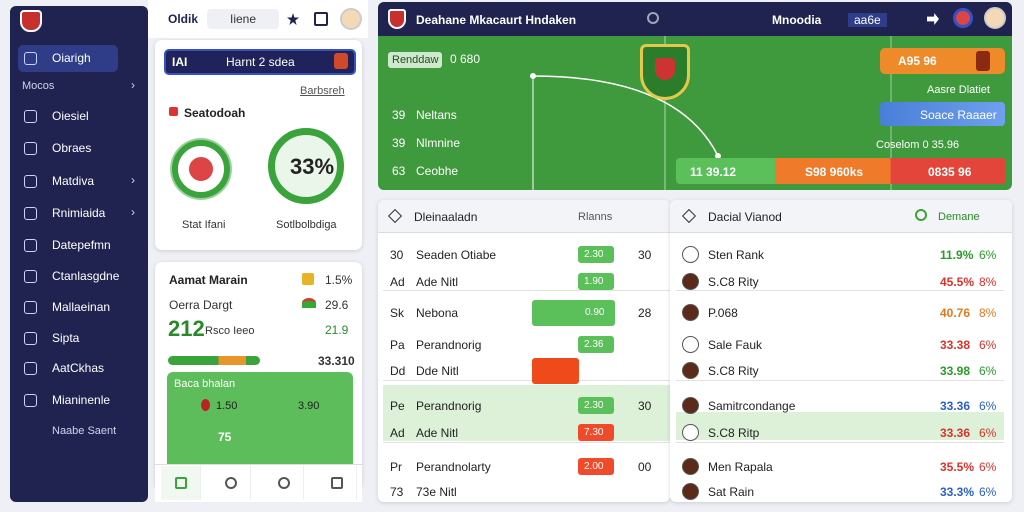  Describe the element at coordinates (437, 171) in the screenshot. I see `row-name: Ceobhe` at that location.